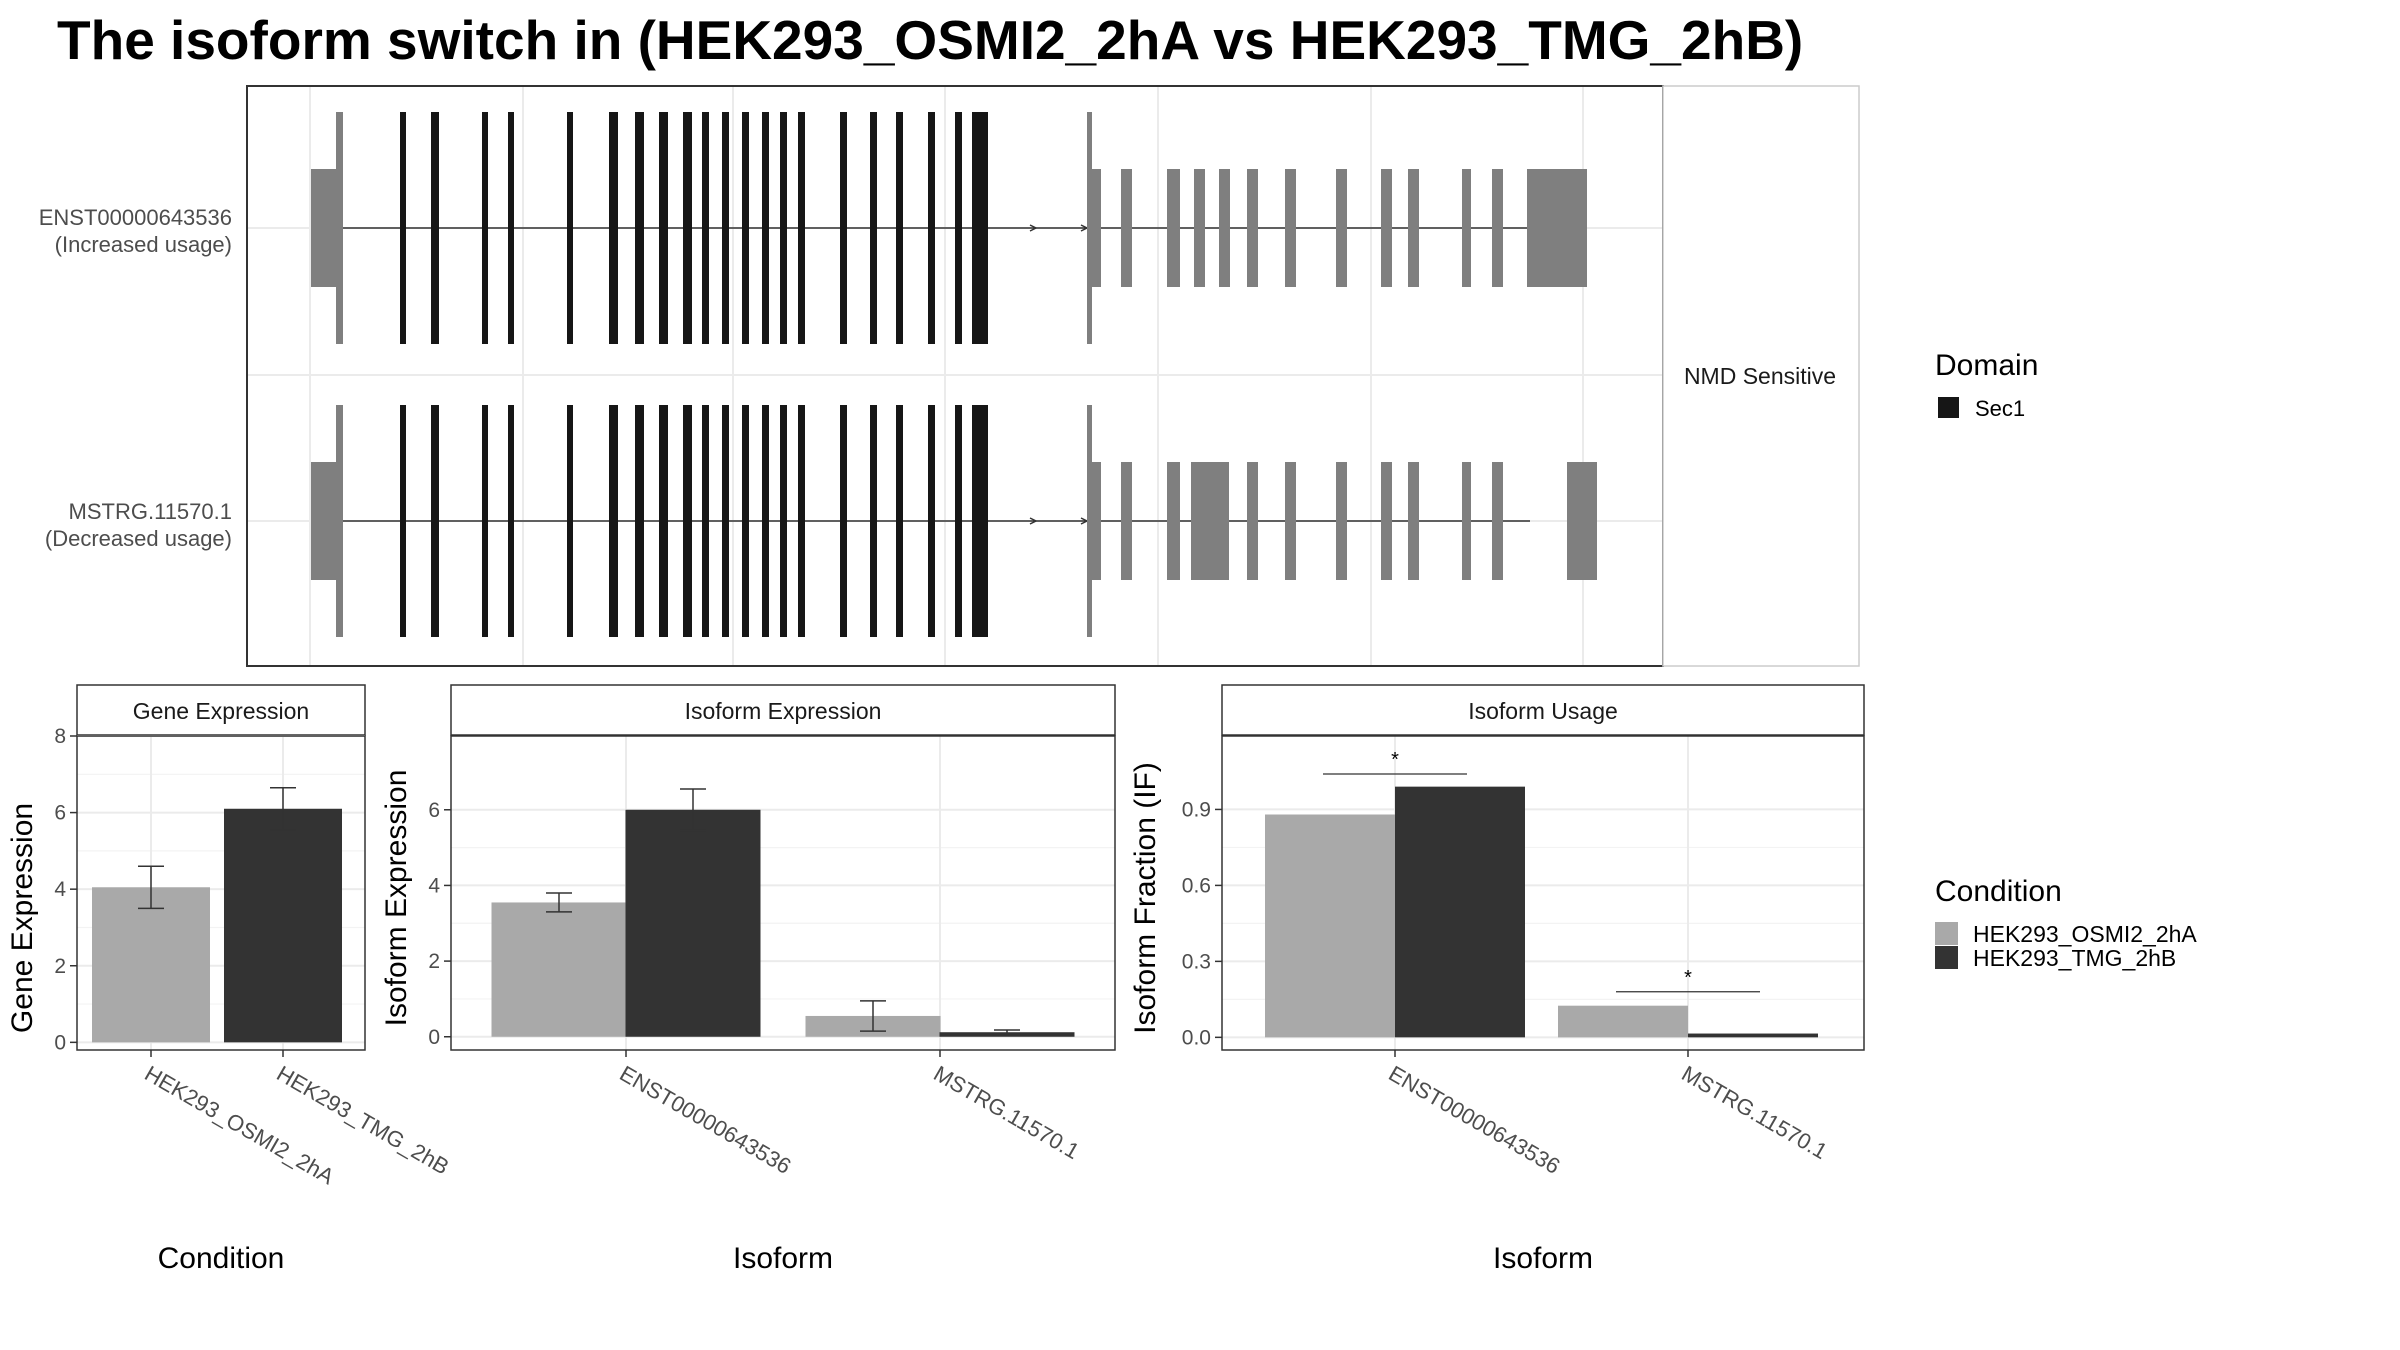 Image resolution: width=2400 pixels, height=1350 pixels. I want to click on significance-star: *, so click(1395, 760).